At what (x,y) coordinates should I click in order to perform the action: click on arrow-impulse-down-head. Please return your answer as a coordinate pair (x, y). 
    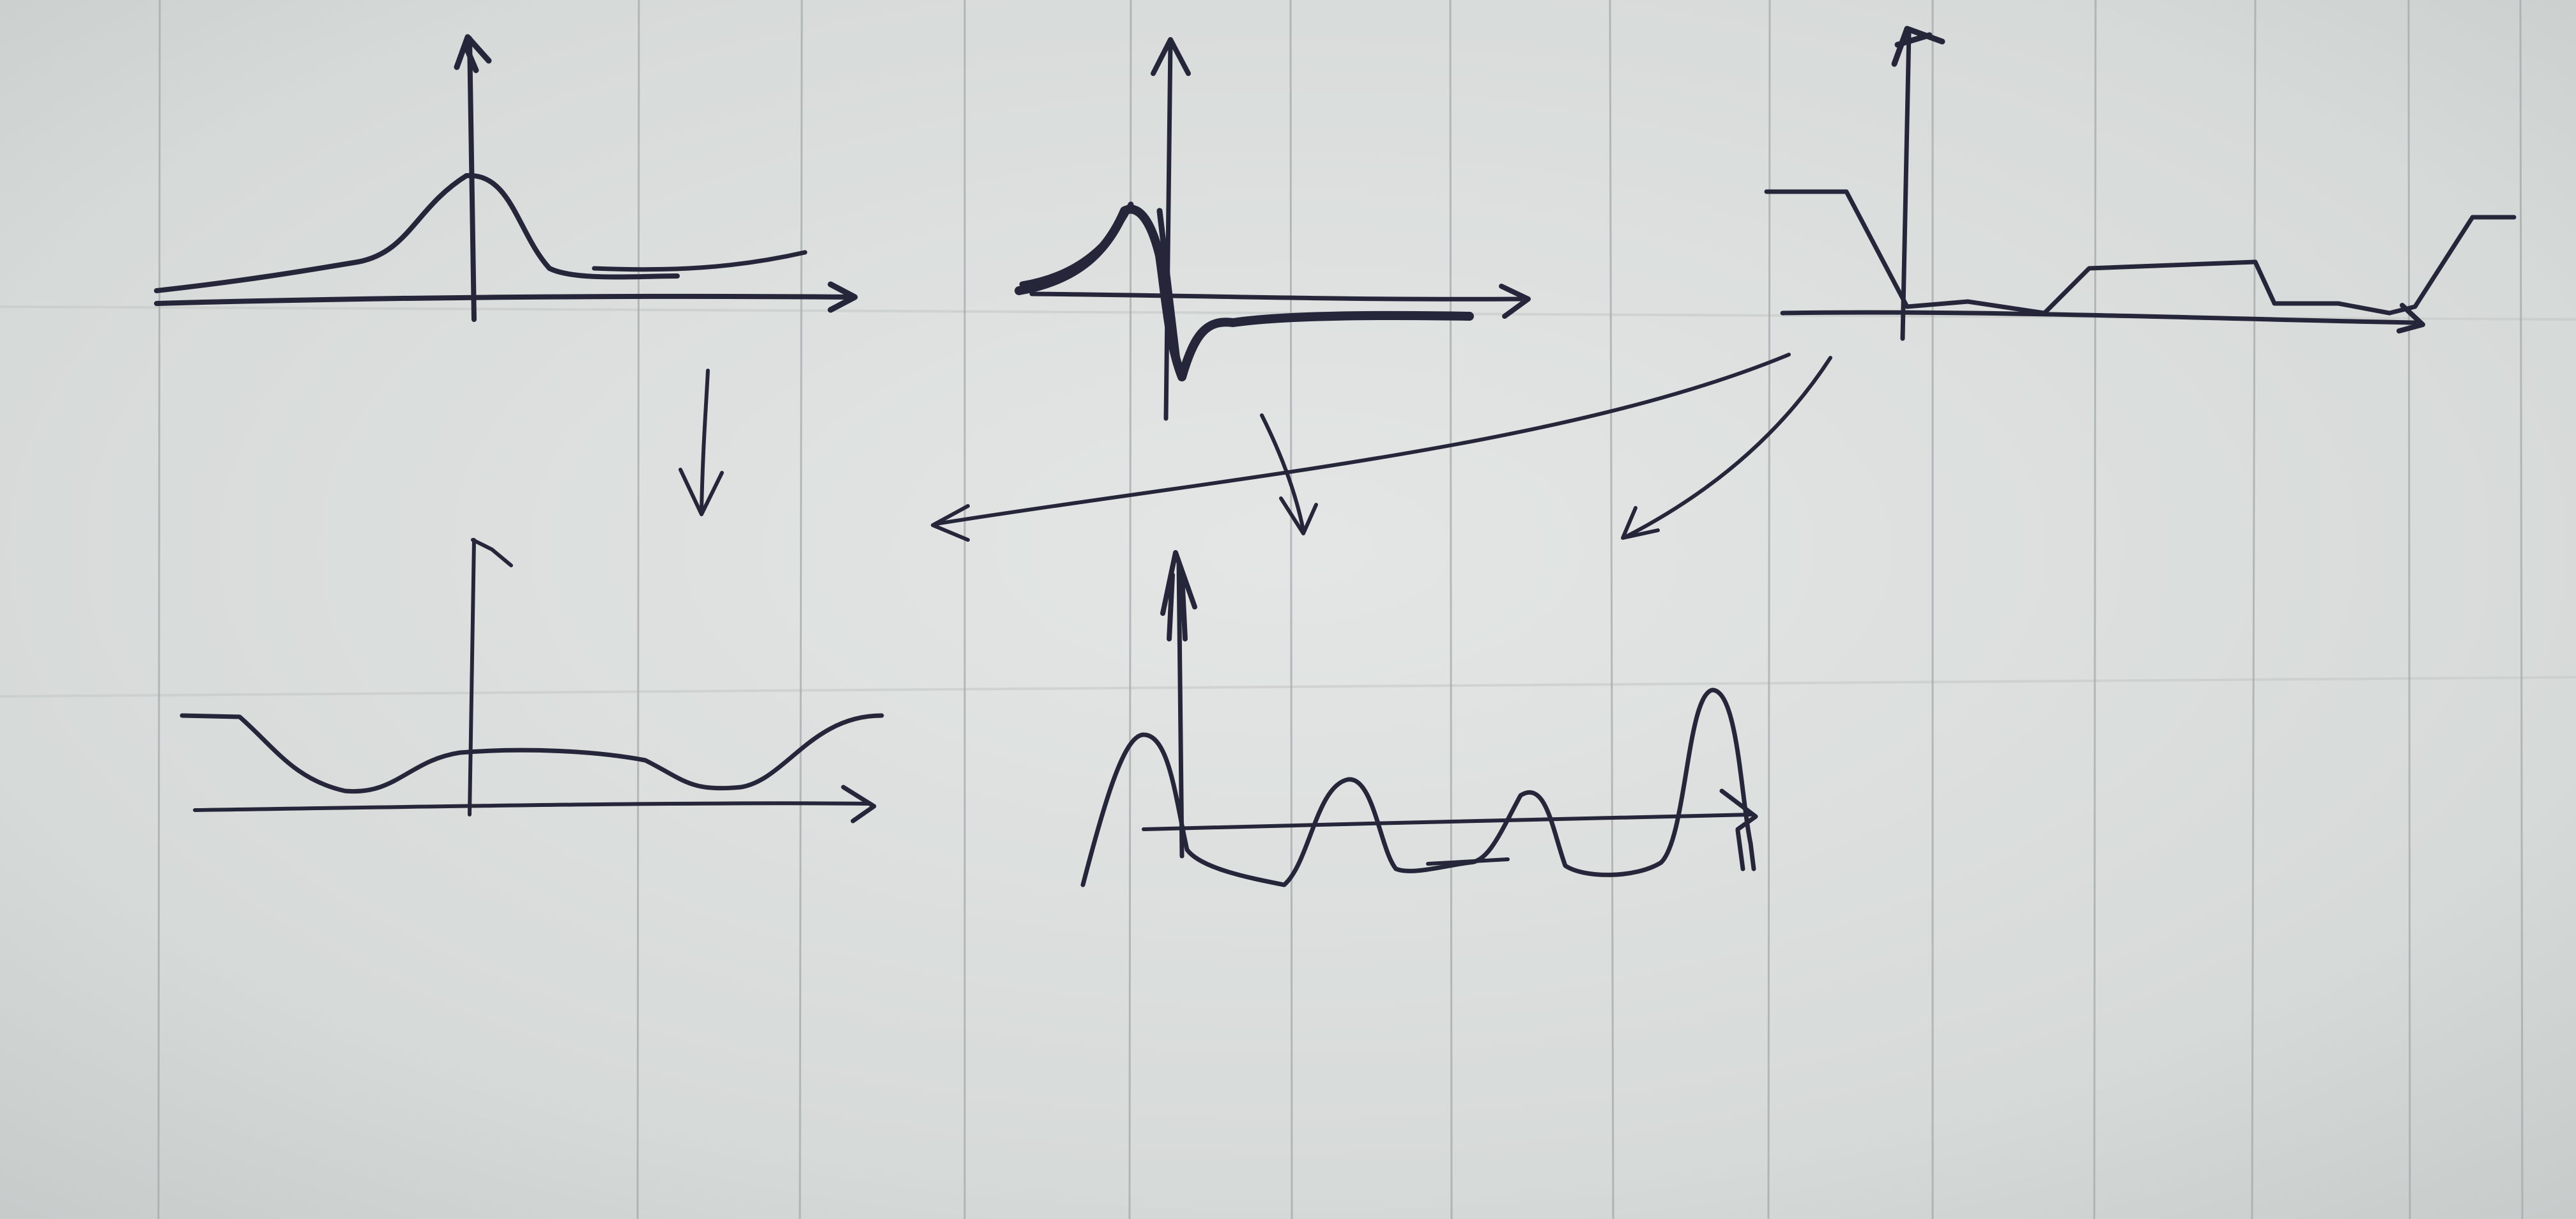
    Looking at the image, I should click on (1298, 515).